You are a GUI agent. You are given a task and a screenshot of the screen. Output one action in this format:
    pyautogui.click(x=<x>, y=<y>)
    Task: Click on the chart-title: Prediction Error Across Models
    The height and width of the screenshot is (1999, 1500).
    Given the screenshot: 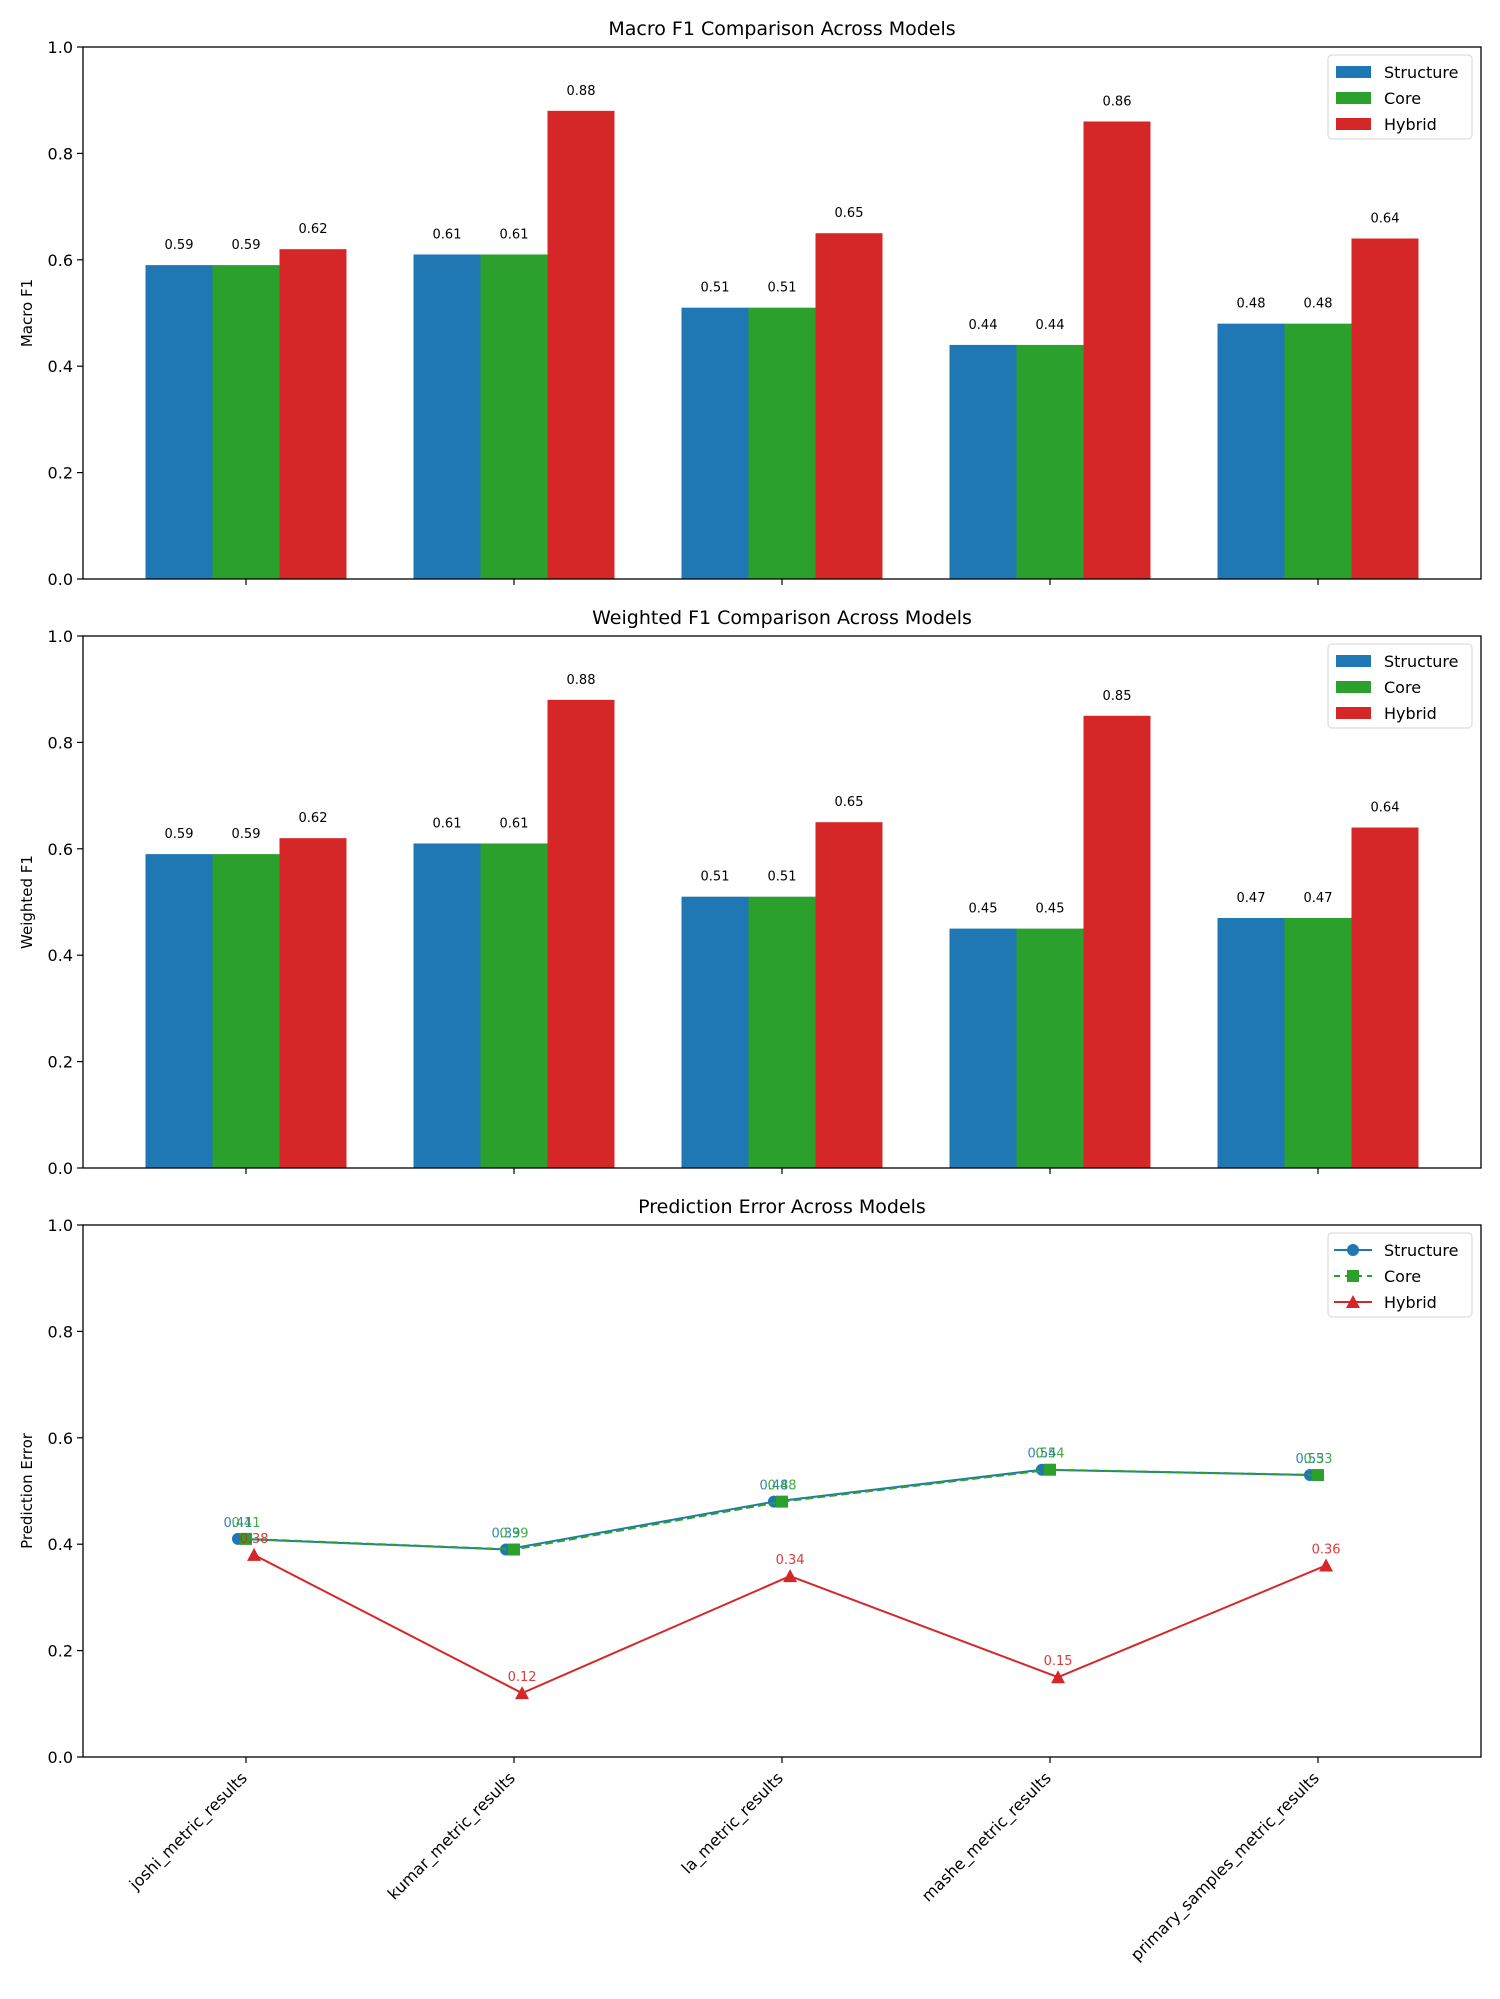 What is the action you would take?
    pyautogui.click(x=782, y=1207)
    